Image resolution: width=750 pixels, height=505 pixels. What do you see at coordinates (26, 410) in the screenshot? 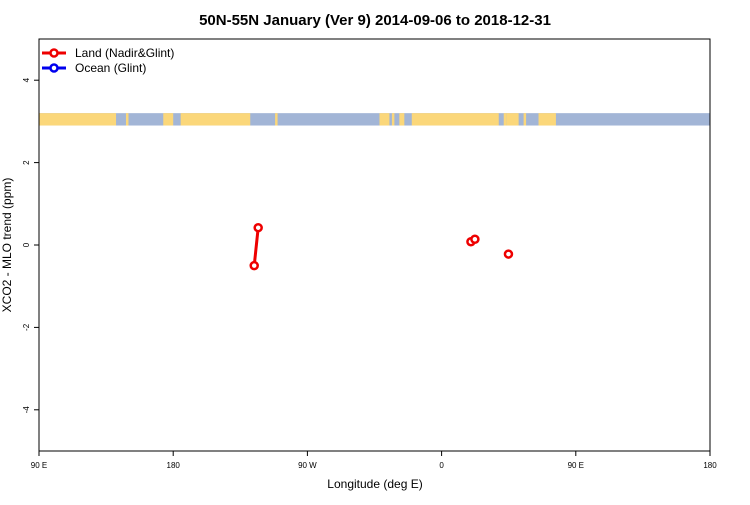
I see `y-tick-label: -4` at bounding box center [26, 410].